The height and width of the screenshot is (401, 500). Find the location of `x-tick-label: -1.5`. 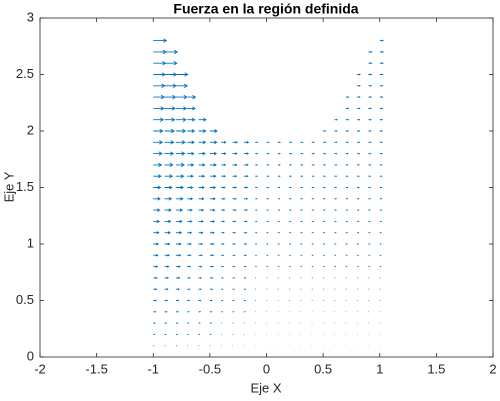

x-tick-label: -1.5 is located at coordinates (96, 368).